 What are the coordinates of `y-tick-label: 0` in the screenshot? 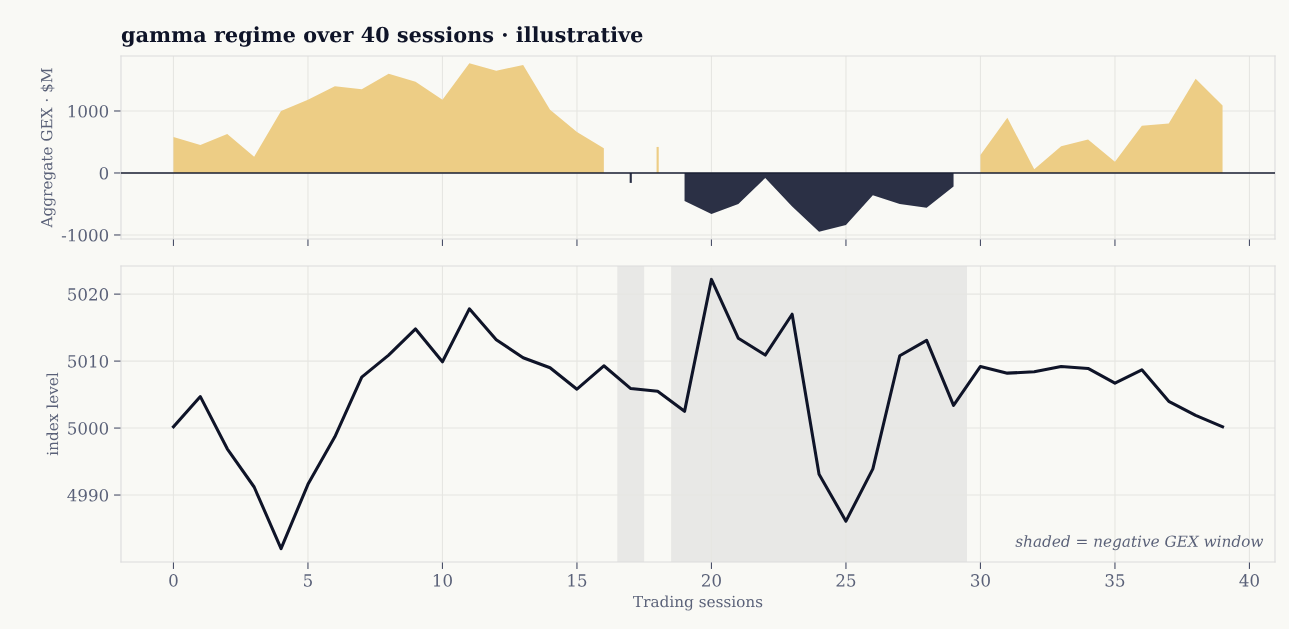 It's located at (104, 173).